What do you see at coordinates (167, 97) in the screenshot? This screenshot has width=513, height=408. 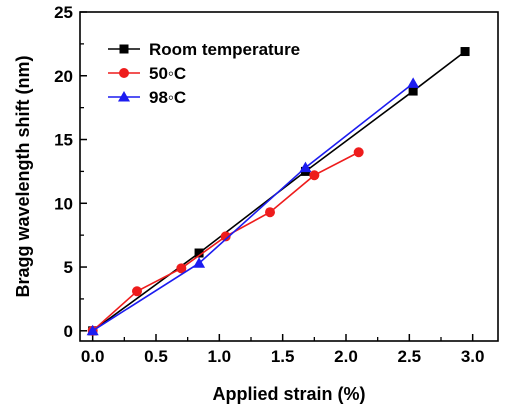 I see `legend-label: 98◦C` at bounding box center [167, 97].